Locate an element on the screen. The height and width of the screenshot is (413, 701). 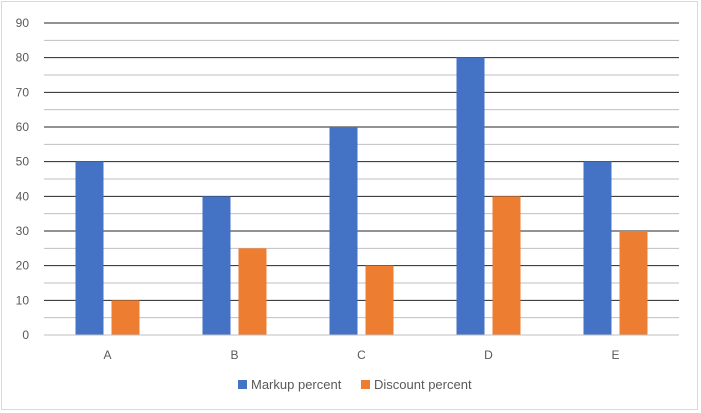
x-tick-label-B: B is located at coordinates (234, 355).